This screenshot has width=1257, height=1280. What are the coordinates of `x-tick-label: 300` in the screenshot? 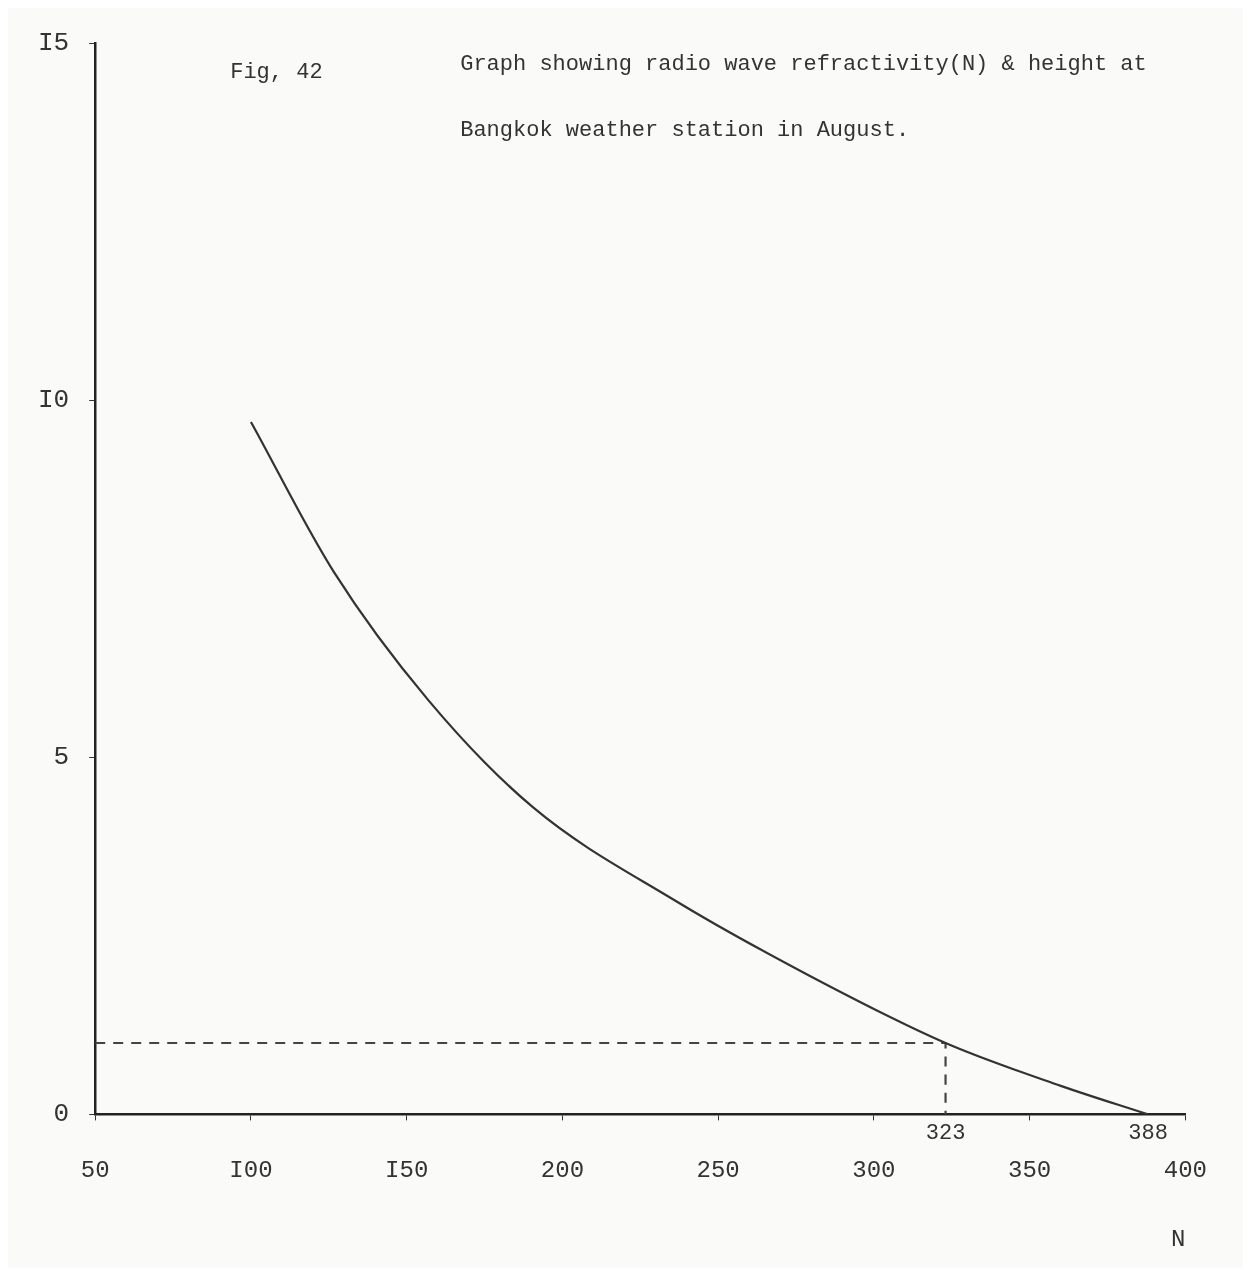 It's located at (874, 1171).